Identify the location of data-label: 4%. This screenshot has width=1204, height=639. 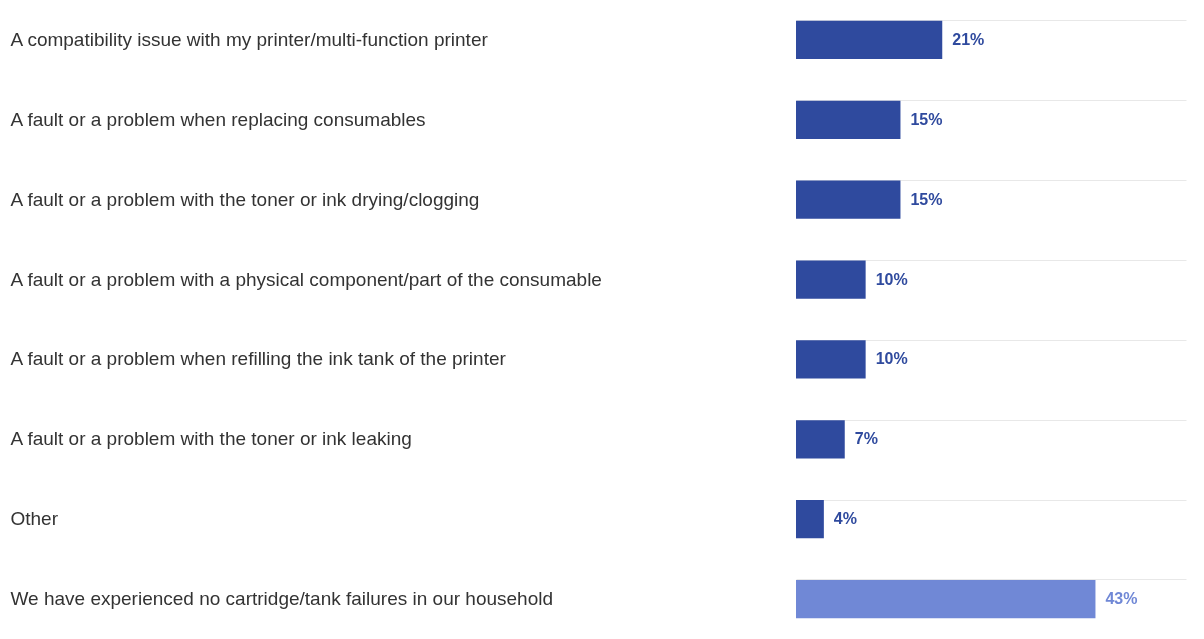
(845, 519).